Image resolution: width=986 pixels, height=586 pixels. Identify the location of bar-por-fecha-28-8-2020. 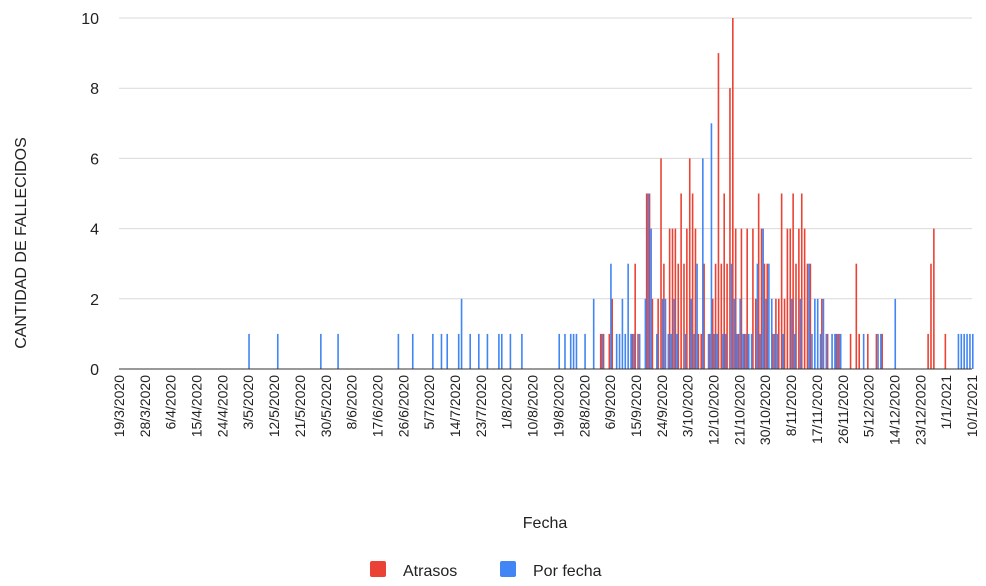
(585, 351).